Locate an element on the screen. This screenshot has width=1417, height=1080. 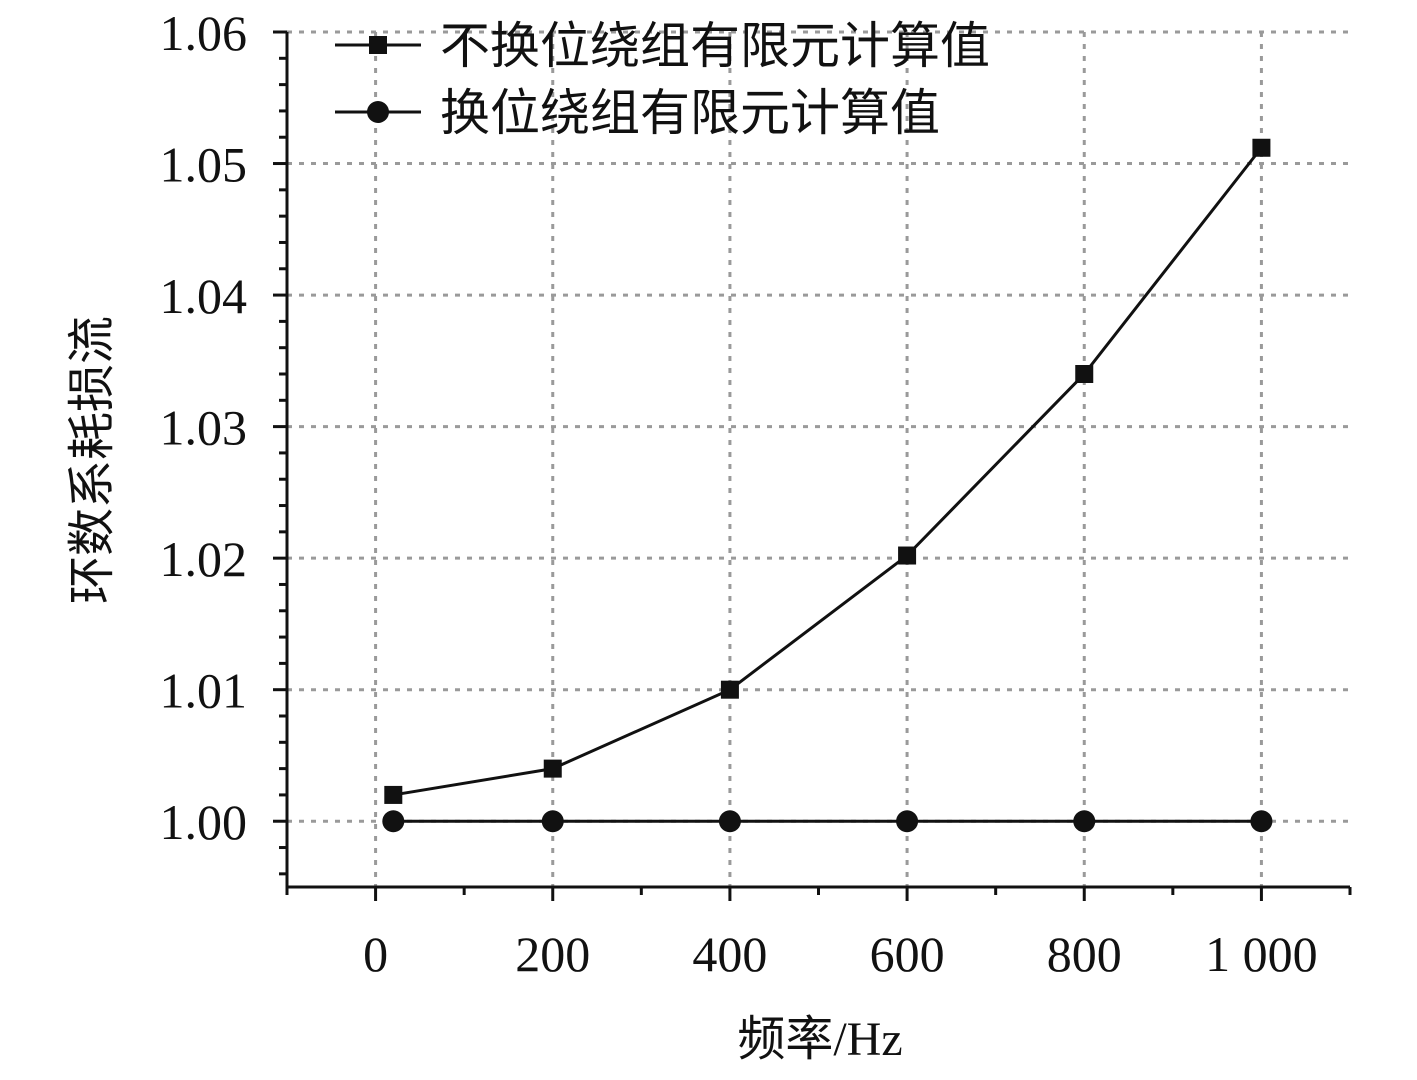
x-tick-label: 600 is located at coordinates (907, 954).